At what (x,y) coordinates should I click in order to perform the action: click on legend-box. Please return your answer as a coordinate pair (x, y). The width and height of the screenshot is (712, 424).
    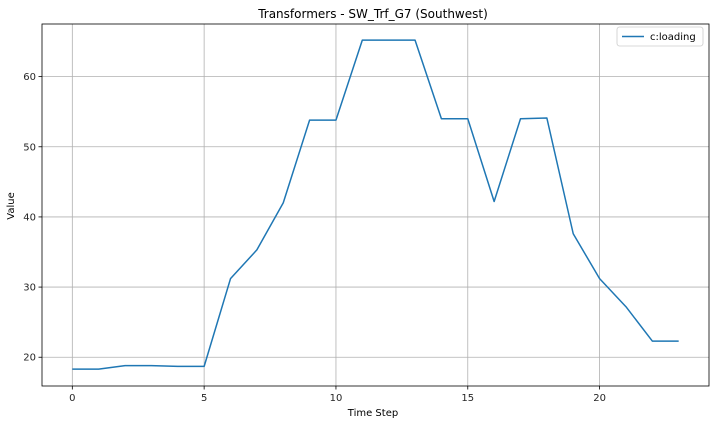
    Looking at the image, I should click on (660, 36).